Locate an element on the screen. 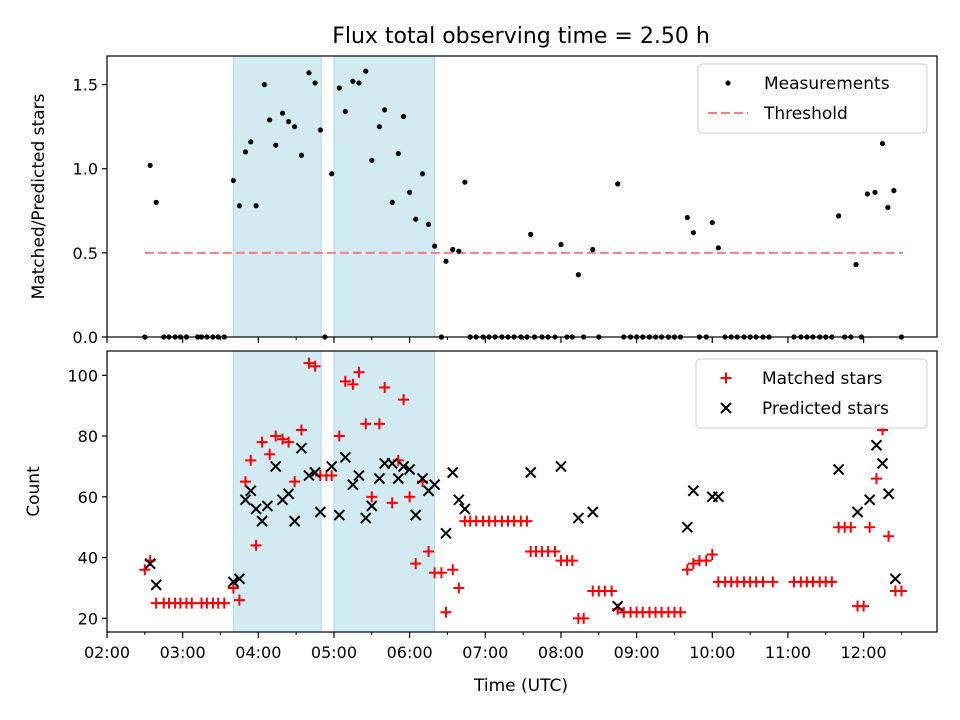 The image size is (960, 720). x-axis-label: Time (UTC) is located at coordinates (520, 686).